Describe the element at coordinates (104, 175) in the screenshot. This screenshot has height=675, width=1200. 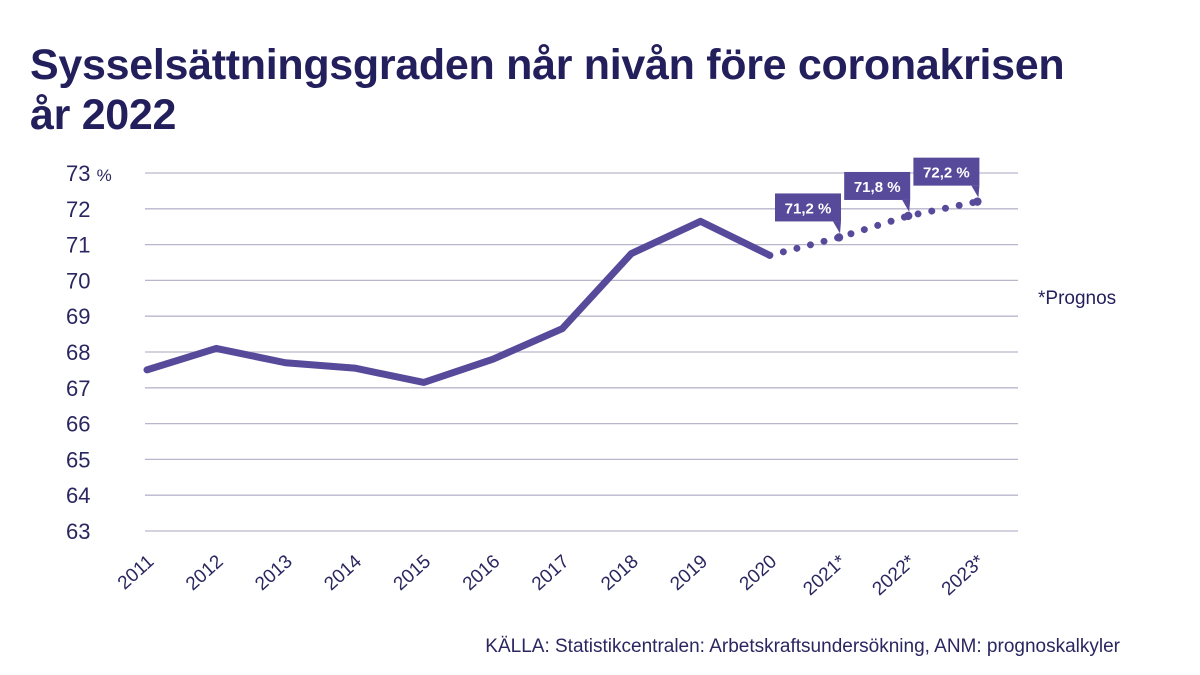
I see `y-unit-label: %` at that location.